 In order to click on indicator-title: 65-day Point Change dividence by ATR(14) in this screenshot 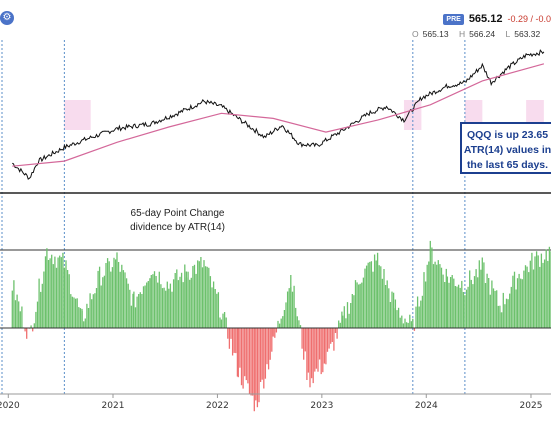, I will do `click(177, 221)`.